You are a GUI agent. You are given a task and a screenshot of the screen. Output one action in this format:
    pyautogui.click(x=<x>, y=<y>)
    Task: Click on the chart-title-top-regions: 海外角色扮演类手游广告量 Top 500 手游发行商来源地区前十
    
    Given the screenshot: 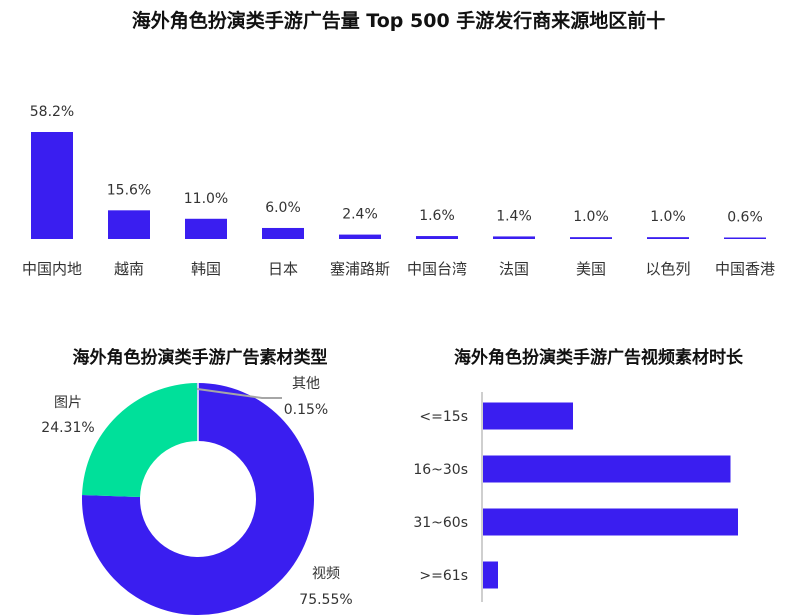 What is the action you would take?
    pyautogui.click(x=398, y=21)
    